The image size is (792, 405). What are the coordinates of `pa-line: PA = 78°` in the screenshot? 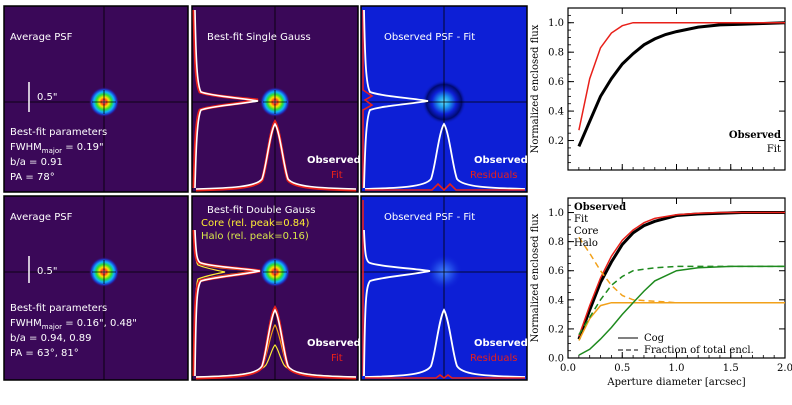 It's located at (32, 177).